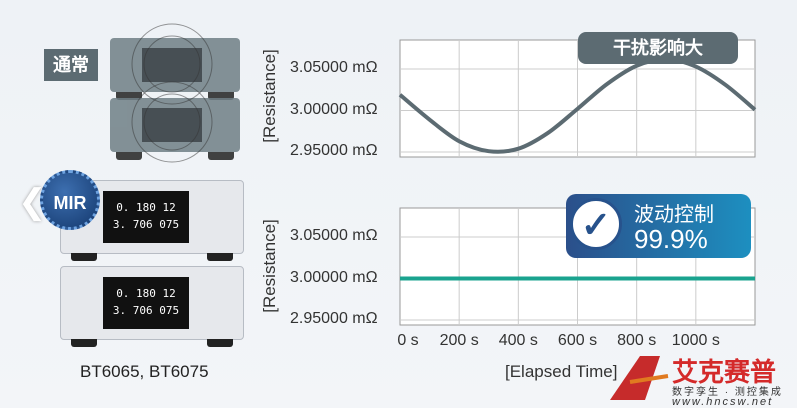 This screenshot has width=797, height=408. What do you see at coordinates (408, 340) in the screenshot?
I see `x-tick-label: 0 s` at bounding box center [408, 340].